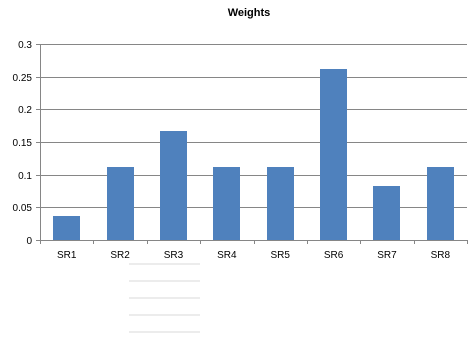 This screenshot has height=338, width=471. Describe the element at coordinates (120, 255) in the screenshot. I see `x-tick-label: SR2` at that location.